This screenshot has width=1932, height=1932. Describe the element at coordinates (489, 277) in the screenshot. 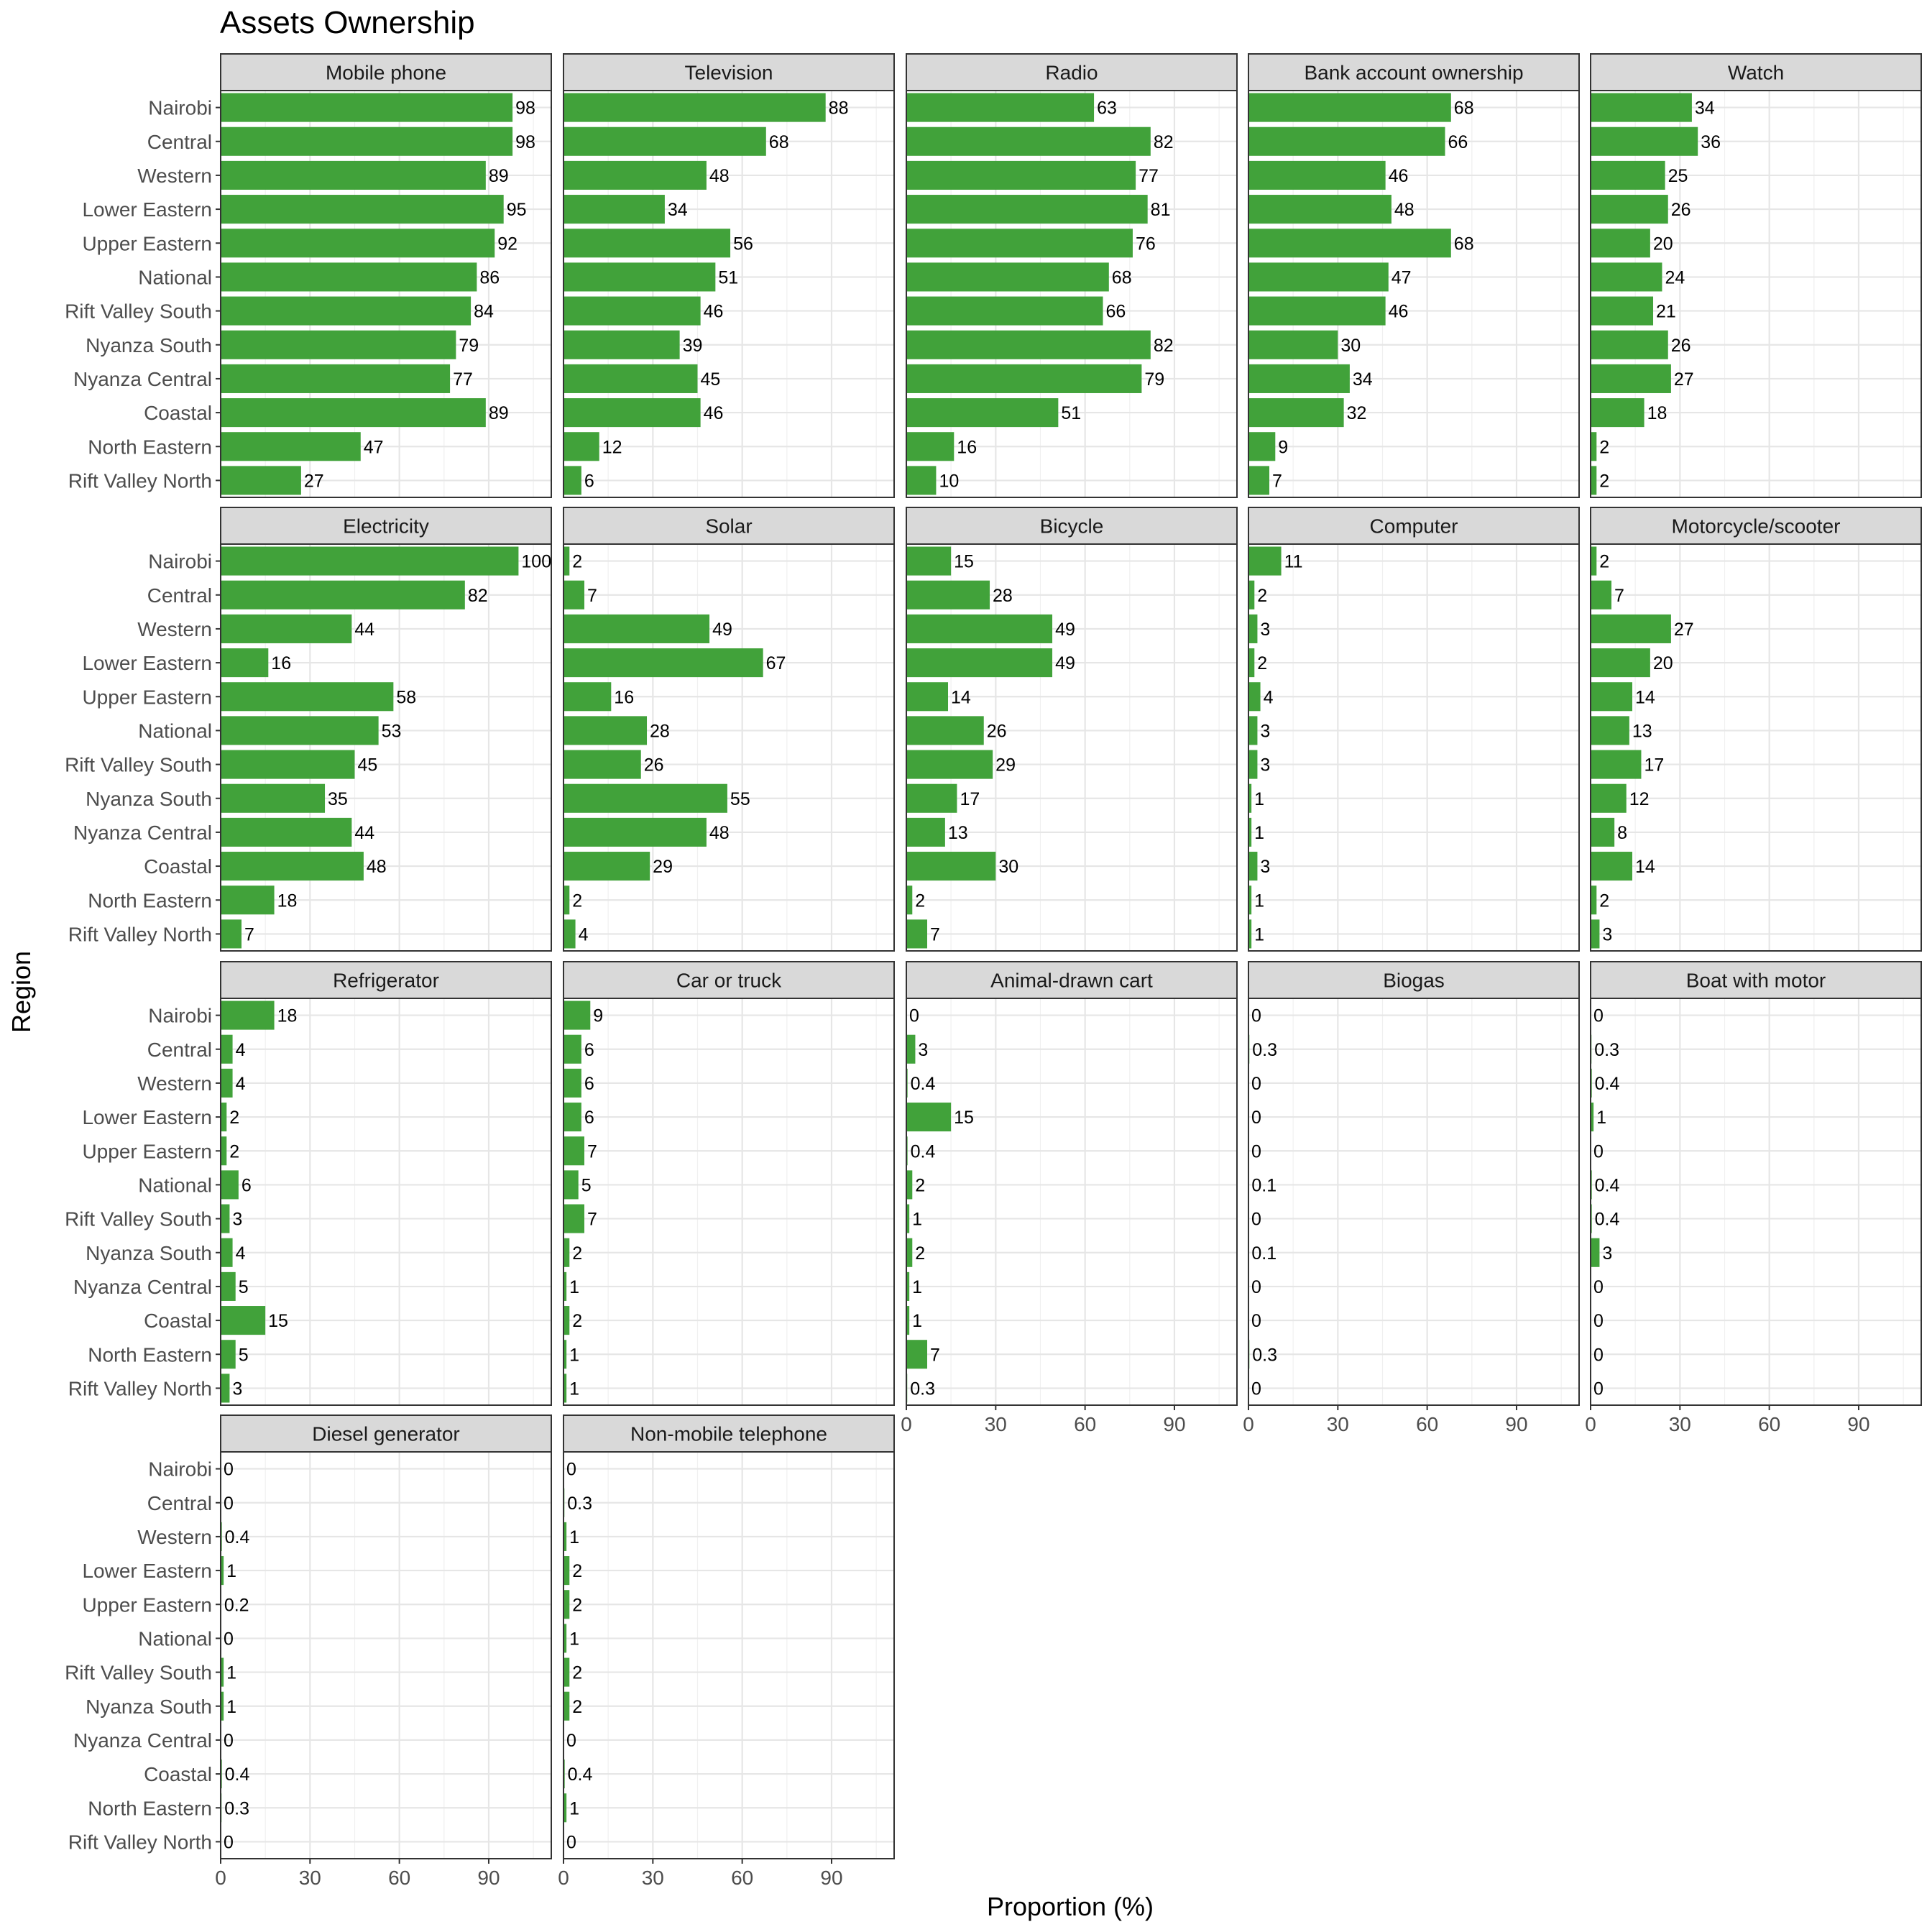

I see `value-label: 86` at that location.